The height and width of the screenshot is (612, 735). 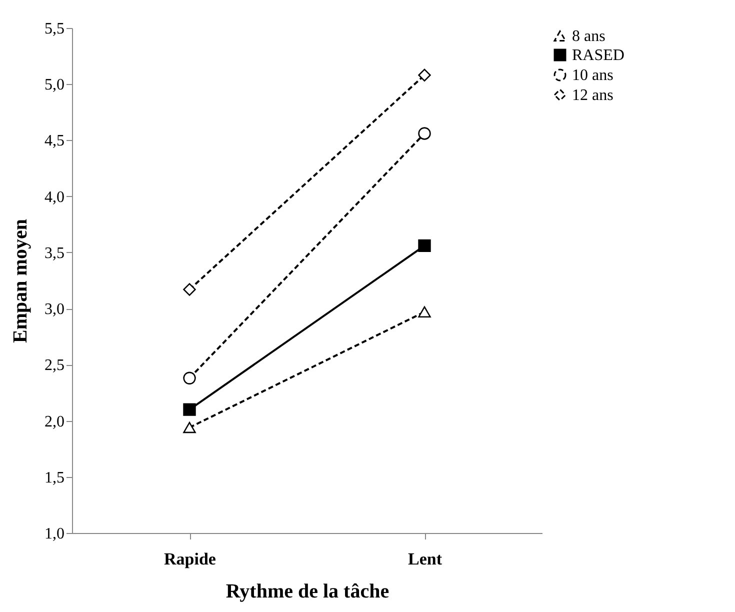 I want to click on legend-label: 10 ans, so click(x=593, y=75).